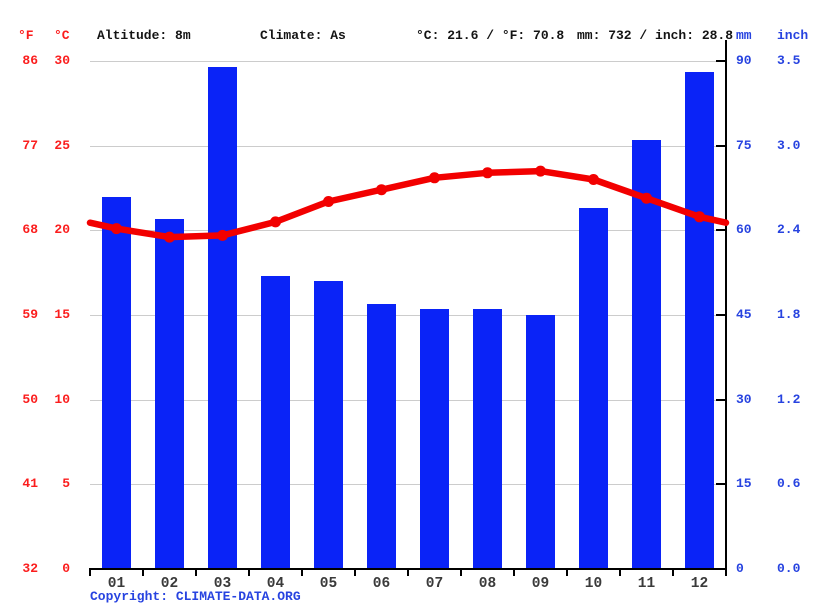 This screenshot has width=815, height=611. Describe the element at coordinates (789, 484) in the screenshot. I see `inch-tick-label: 0.6` at that location.